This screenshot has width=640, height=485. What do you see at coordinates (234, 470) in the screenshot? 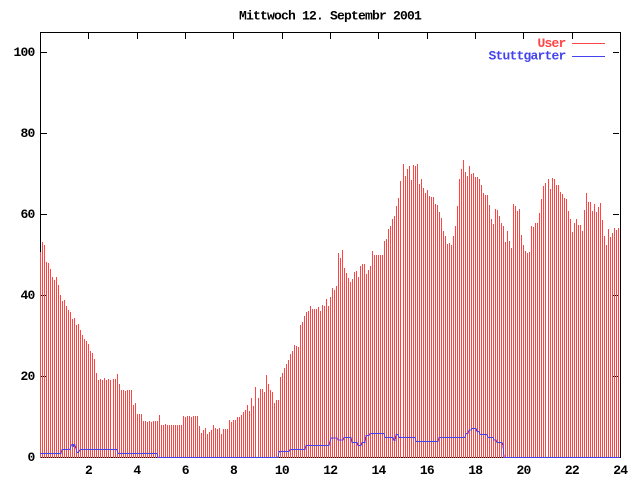
I see `svg-text: 8` at bounding box center [234, 470].